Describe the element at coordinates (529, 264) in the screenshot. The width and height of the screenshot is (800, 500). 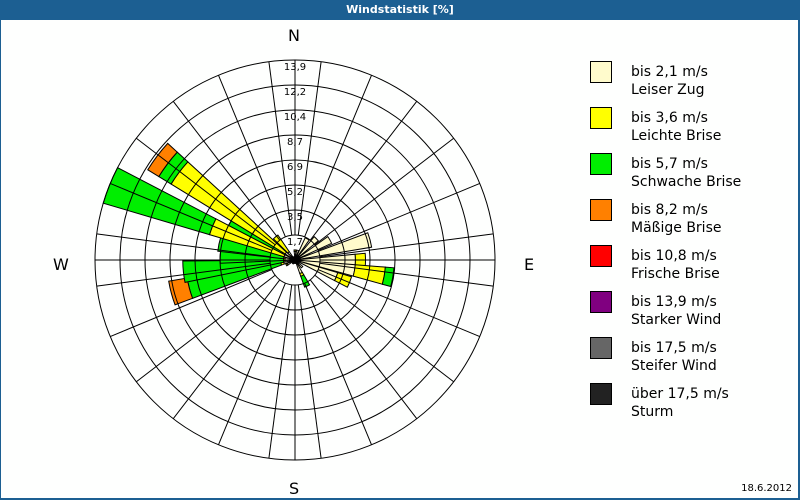
I see `compass-east: E` at that location.